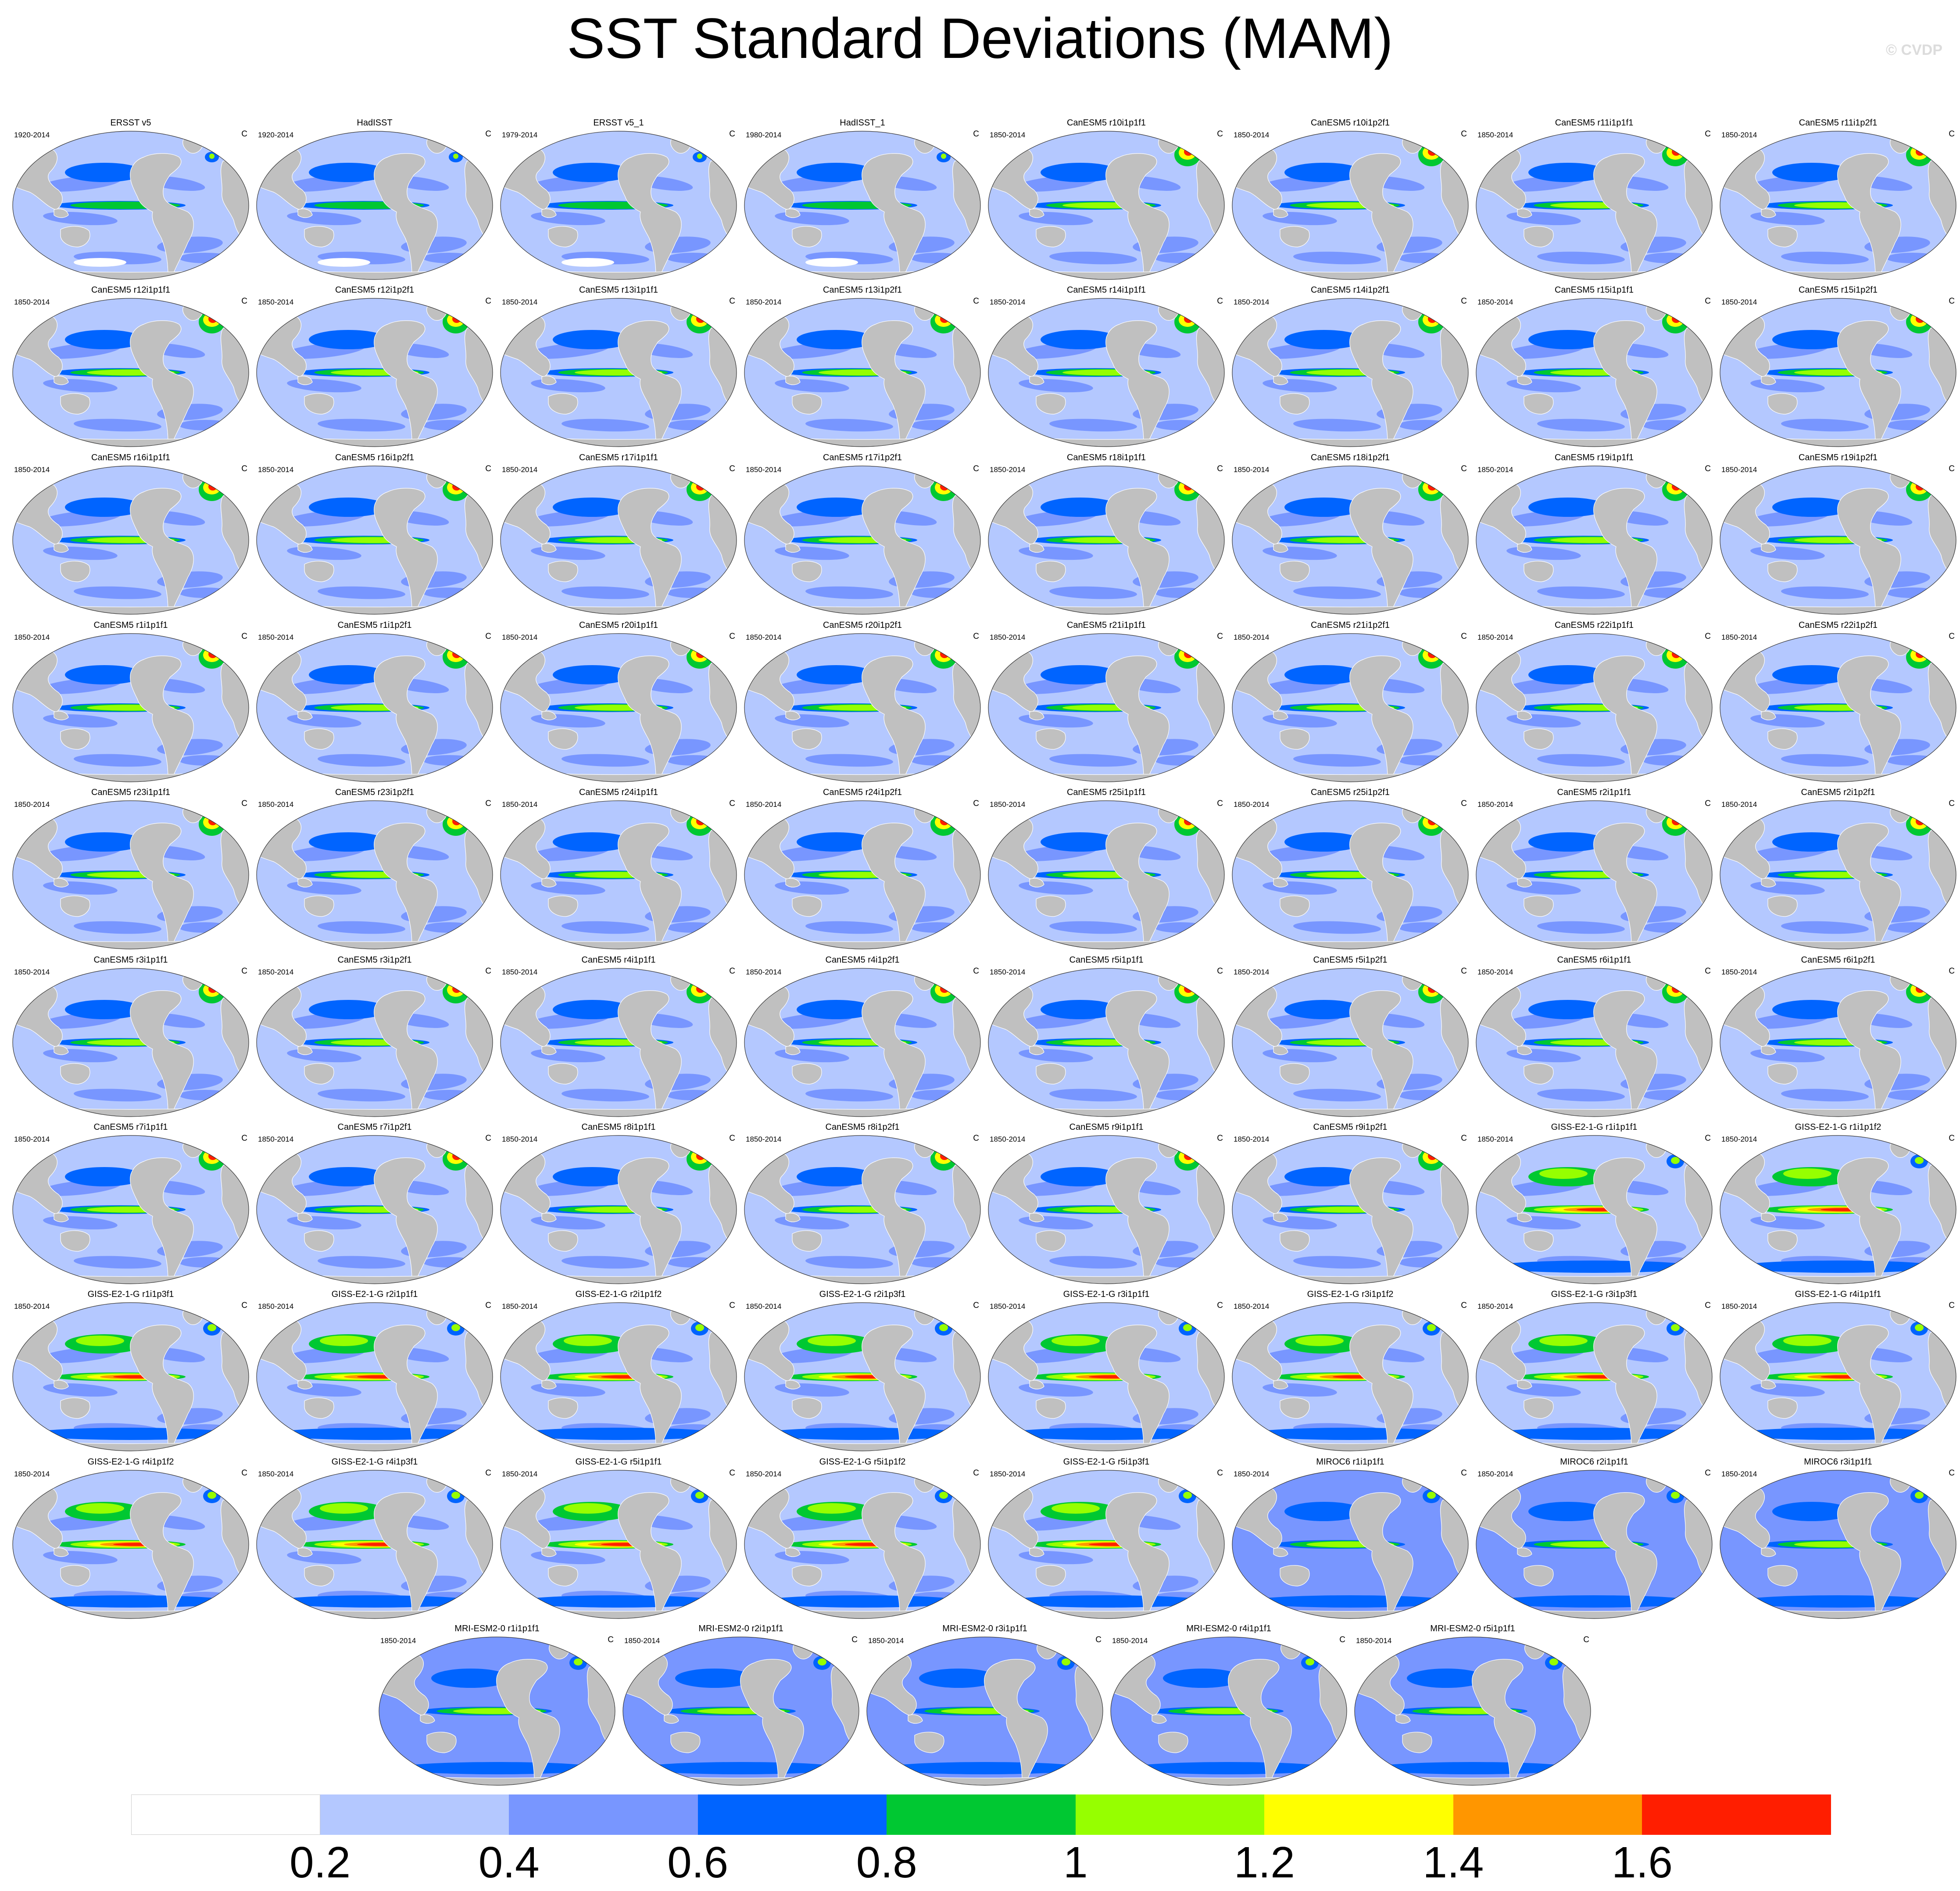 Image resolution: width=1960 pixels, height=1891 pixels. Describe the element at coordinates (130, 1294) in the screenshot. I see `panel-title: GISS-E2-1-G r1i1p3f1` at that location.